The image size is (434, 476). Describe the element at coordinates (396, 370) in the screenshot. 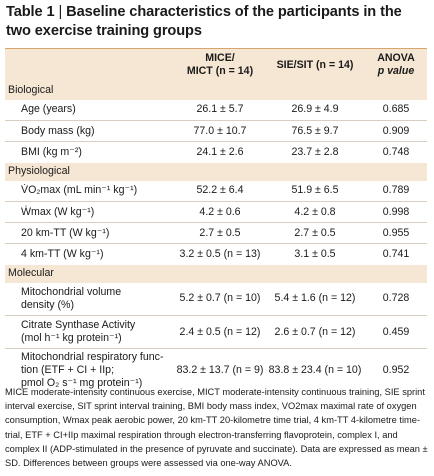

I see `p-cell: 0.952` at that location.